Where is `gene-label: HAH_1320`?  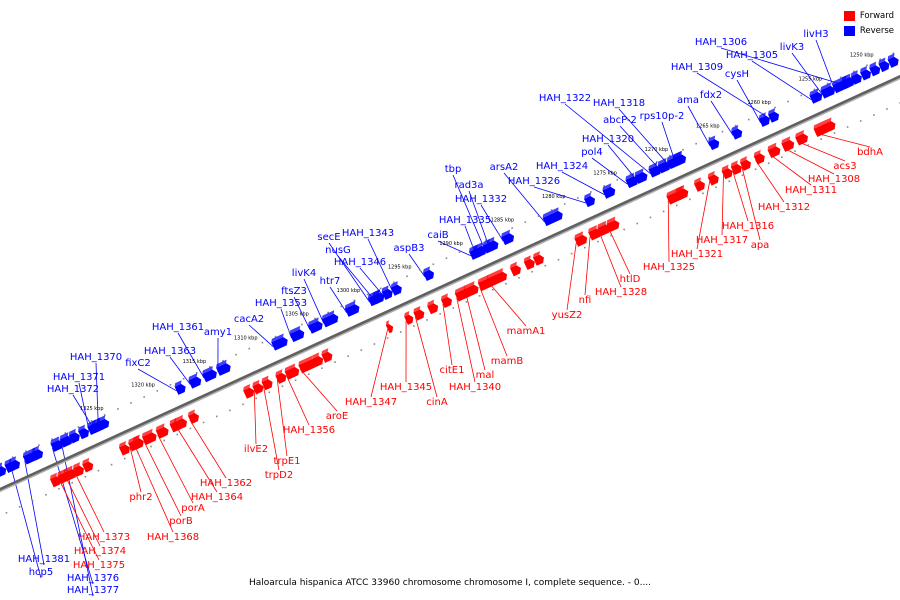 gene-label: HAH_1320 is located at coordinates (608, 139).